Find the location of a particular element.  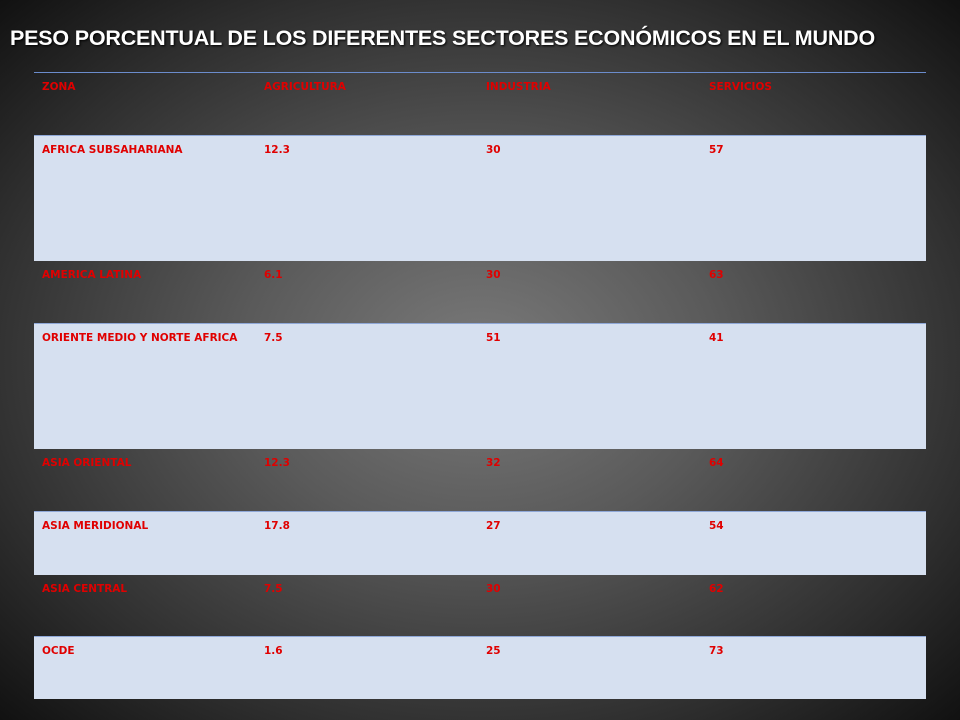

cell-zona: AMERICA LATINA is located at coordinates (92, 274).